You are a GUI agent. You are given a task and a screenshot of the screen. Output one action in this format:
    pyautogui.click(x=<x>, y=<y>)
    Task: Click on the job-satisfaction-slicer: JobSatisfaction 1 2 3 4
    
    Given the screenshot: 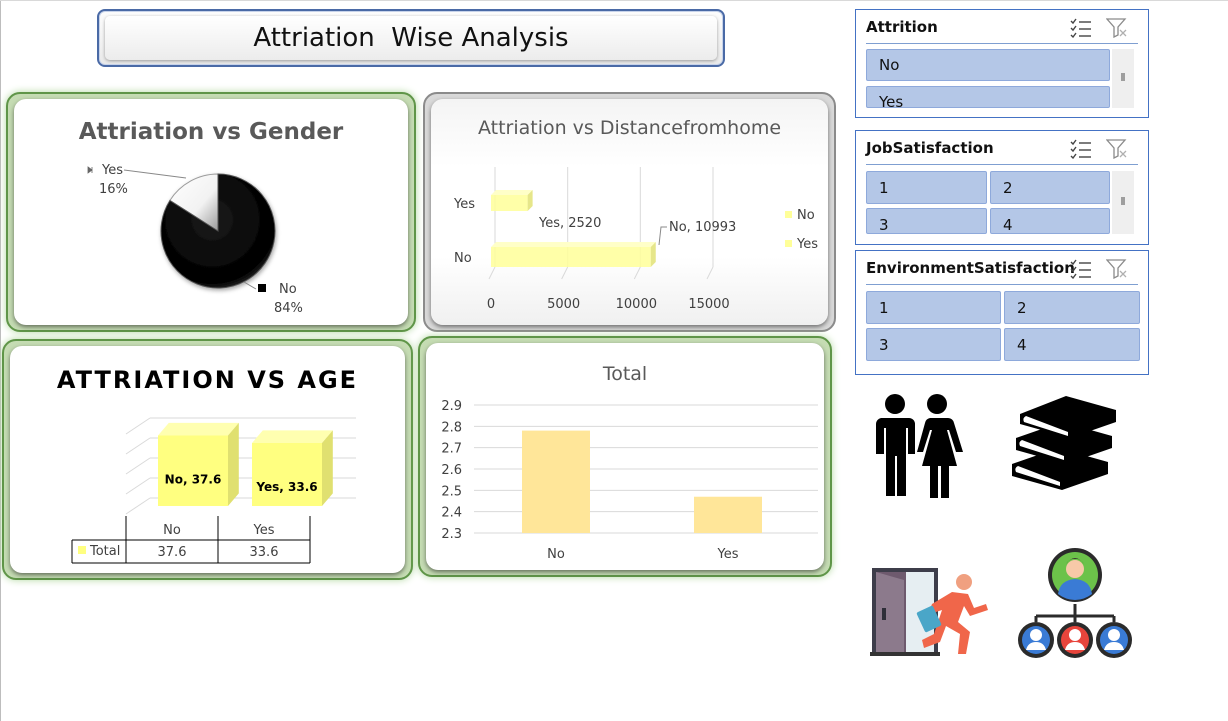 What is the action you would take?
    pyautogui.click(x=1002, y=187)
    